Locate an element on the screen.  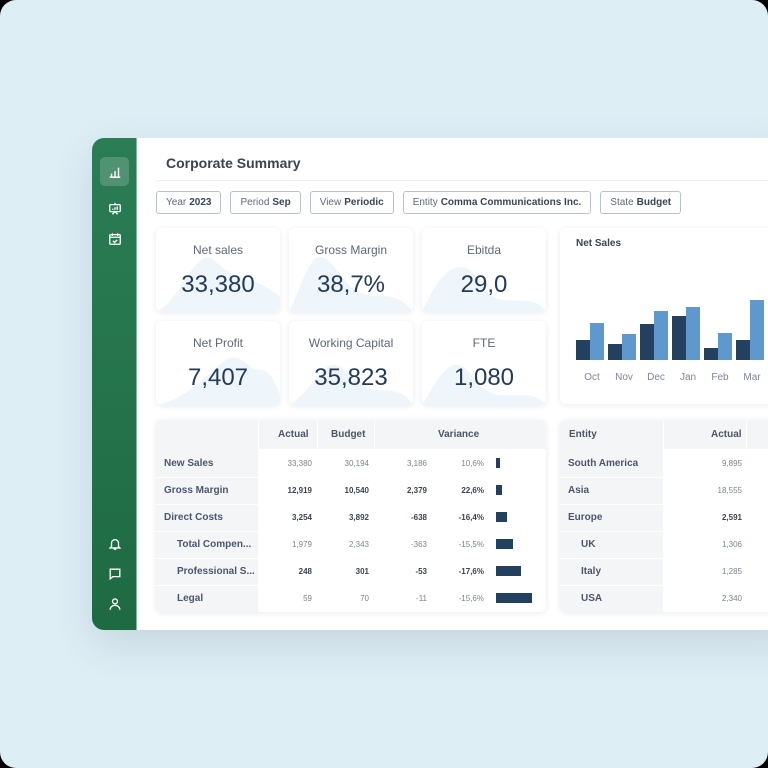
presentation-icon is located at coordinates (114, 208).